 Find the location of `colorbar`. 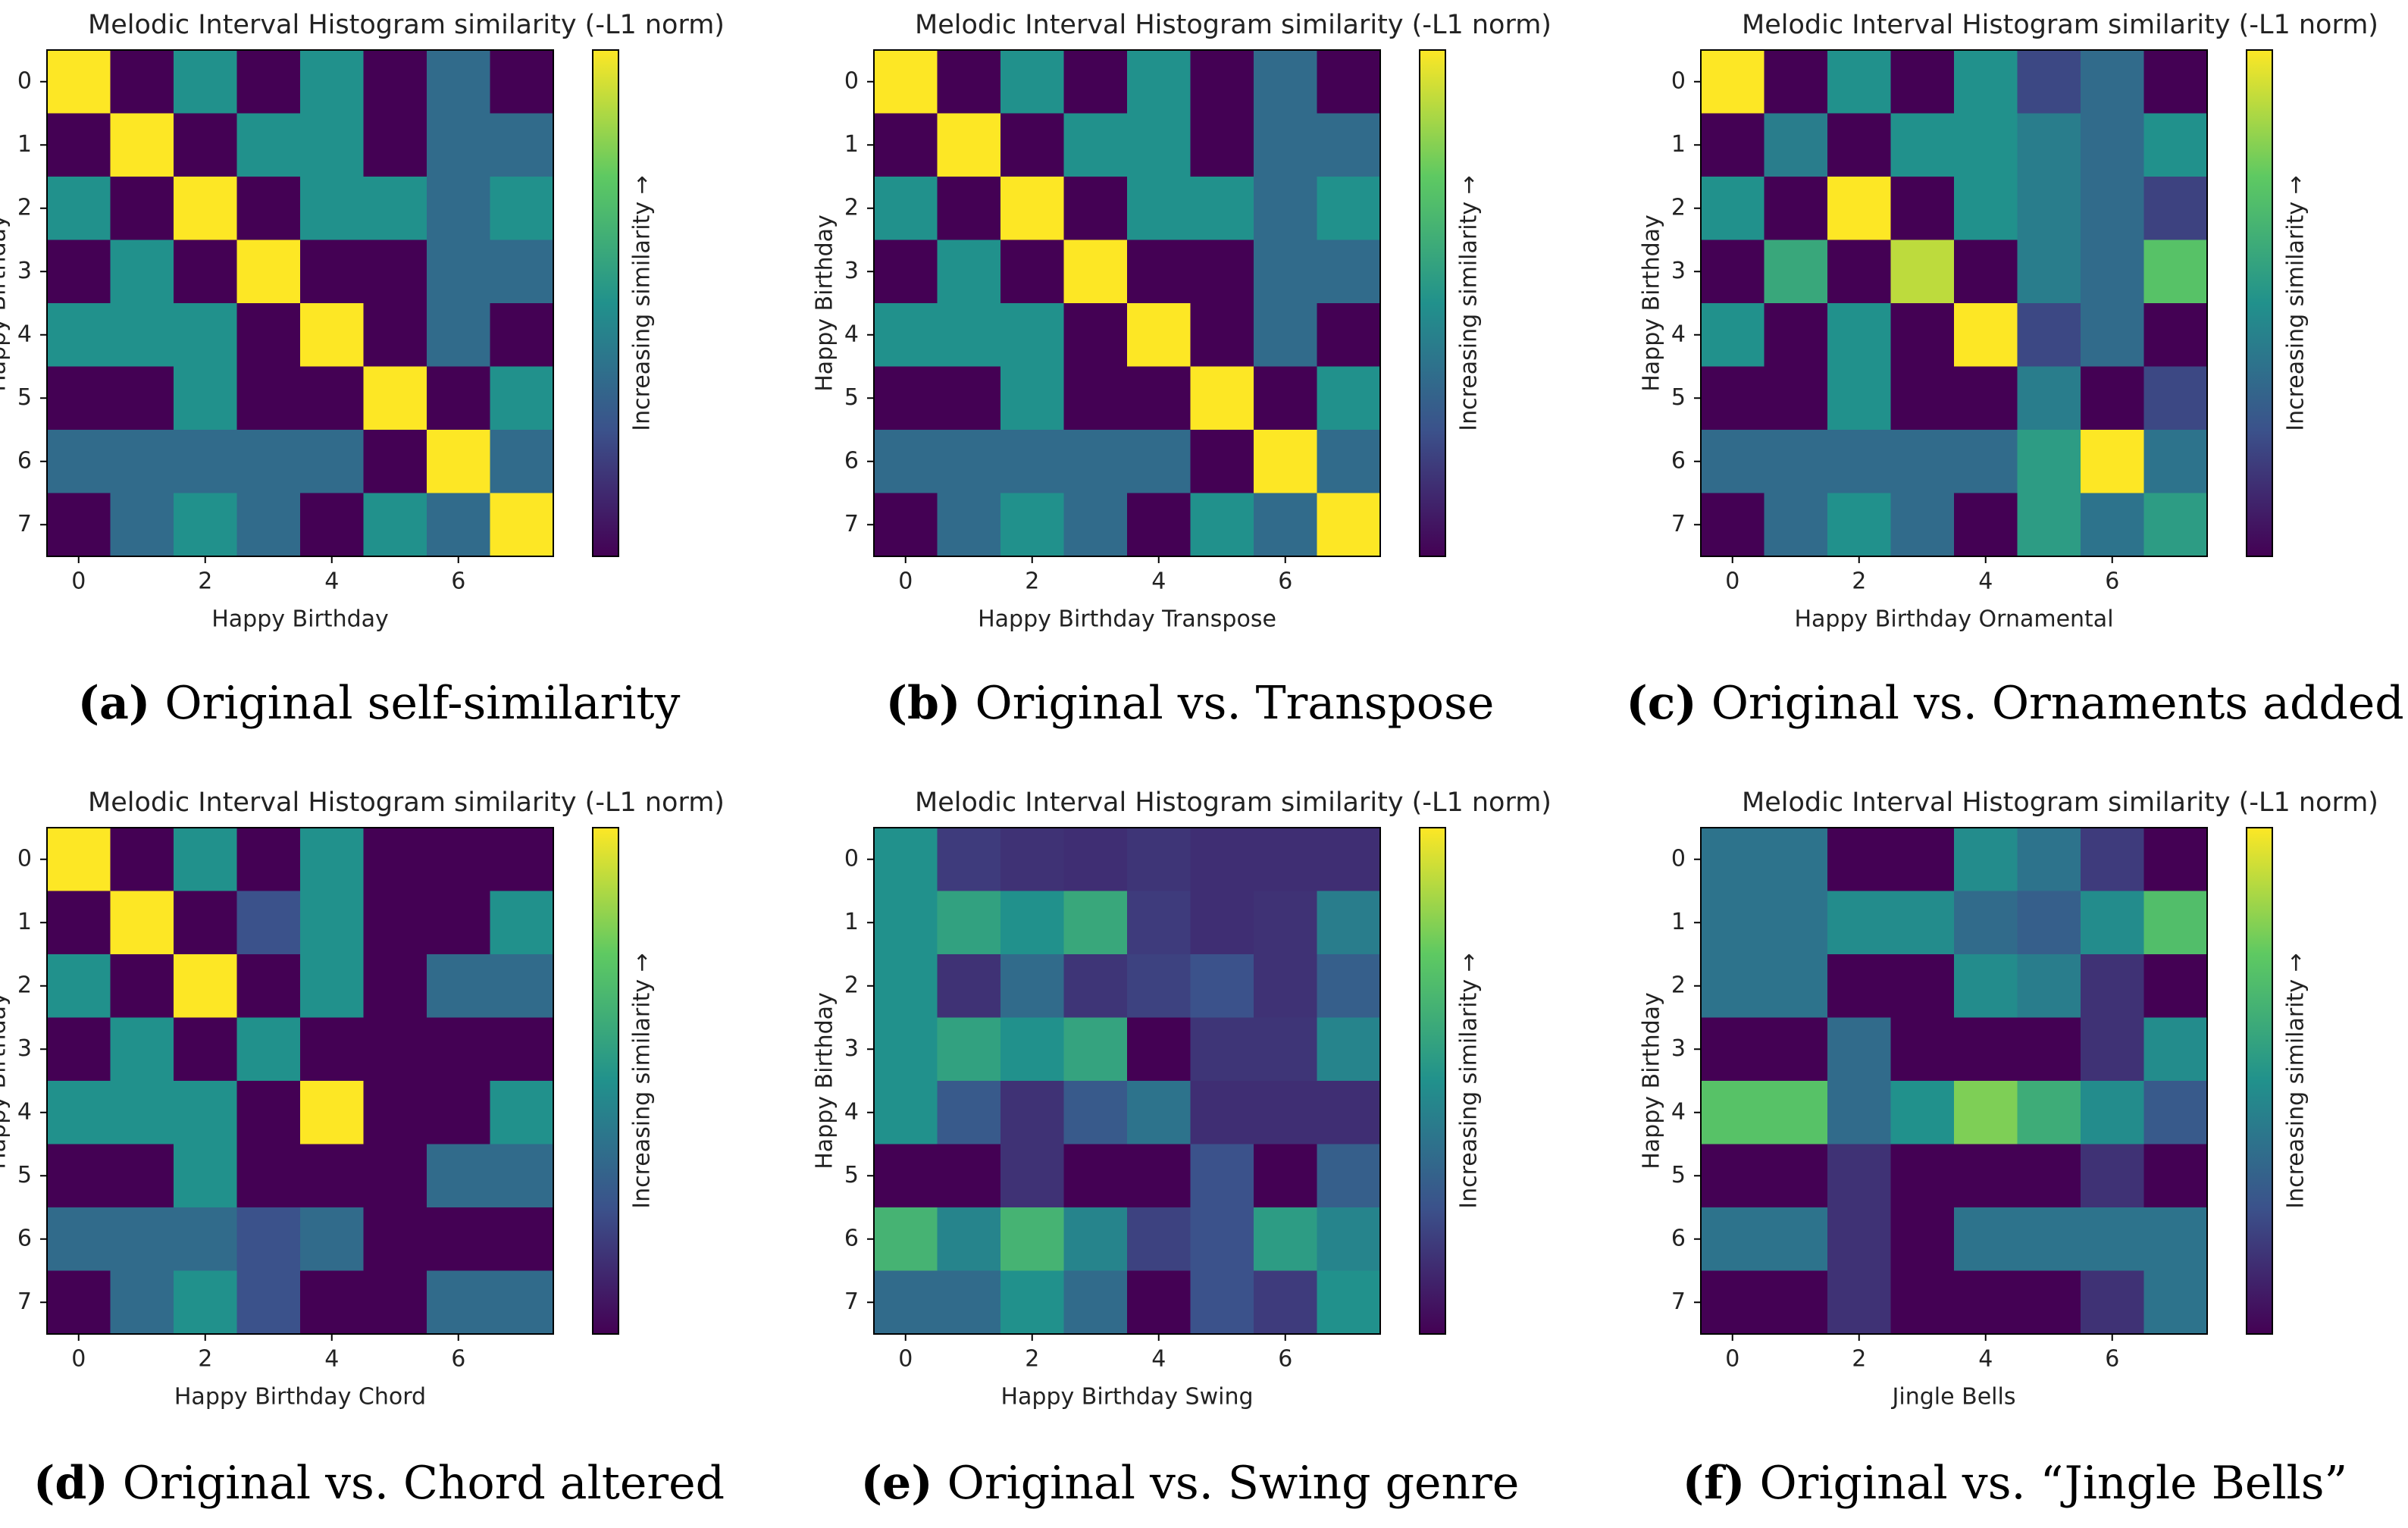

colorbar is located at coordinates (1432, 1081).